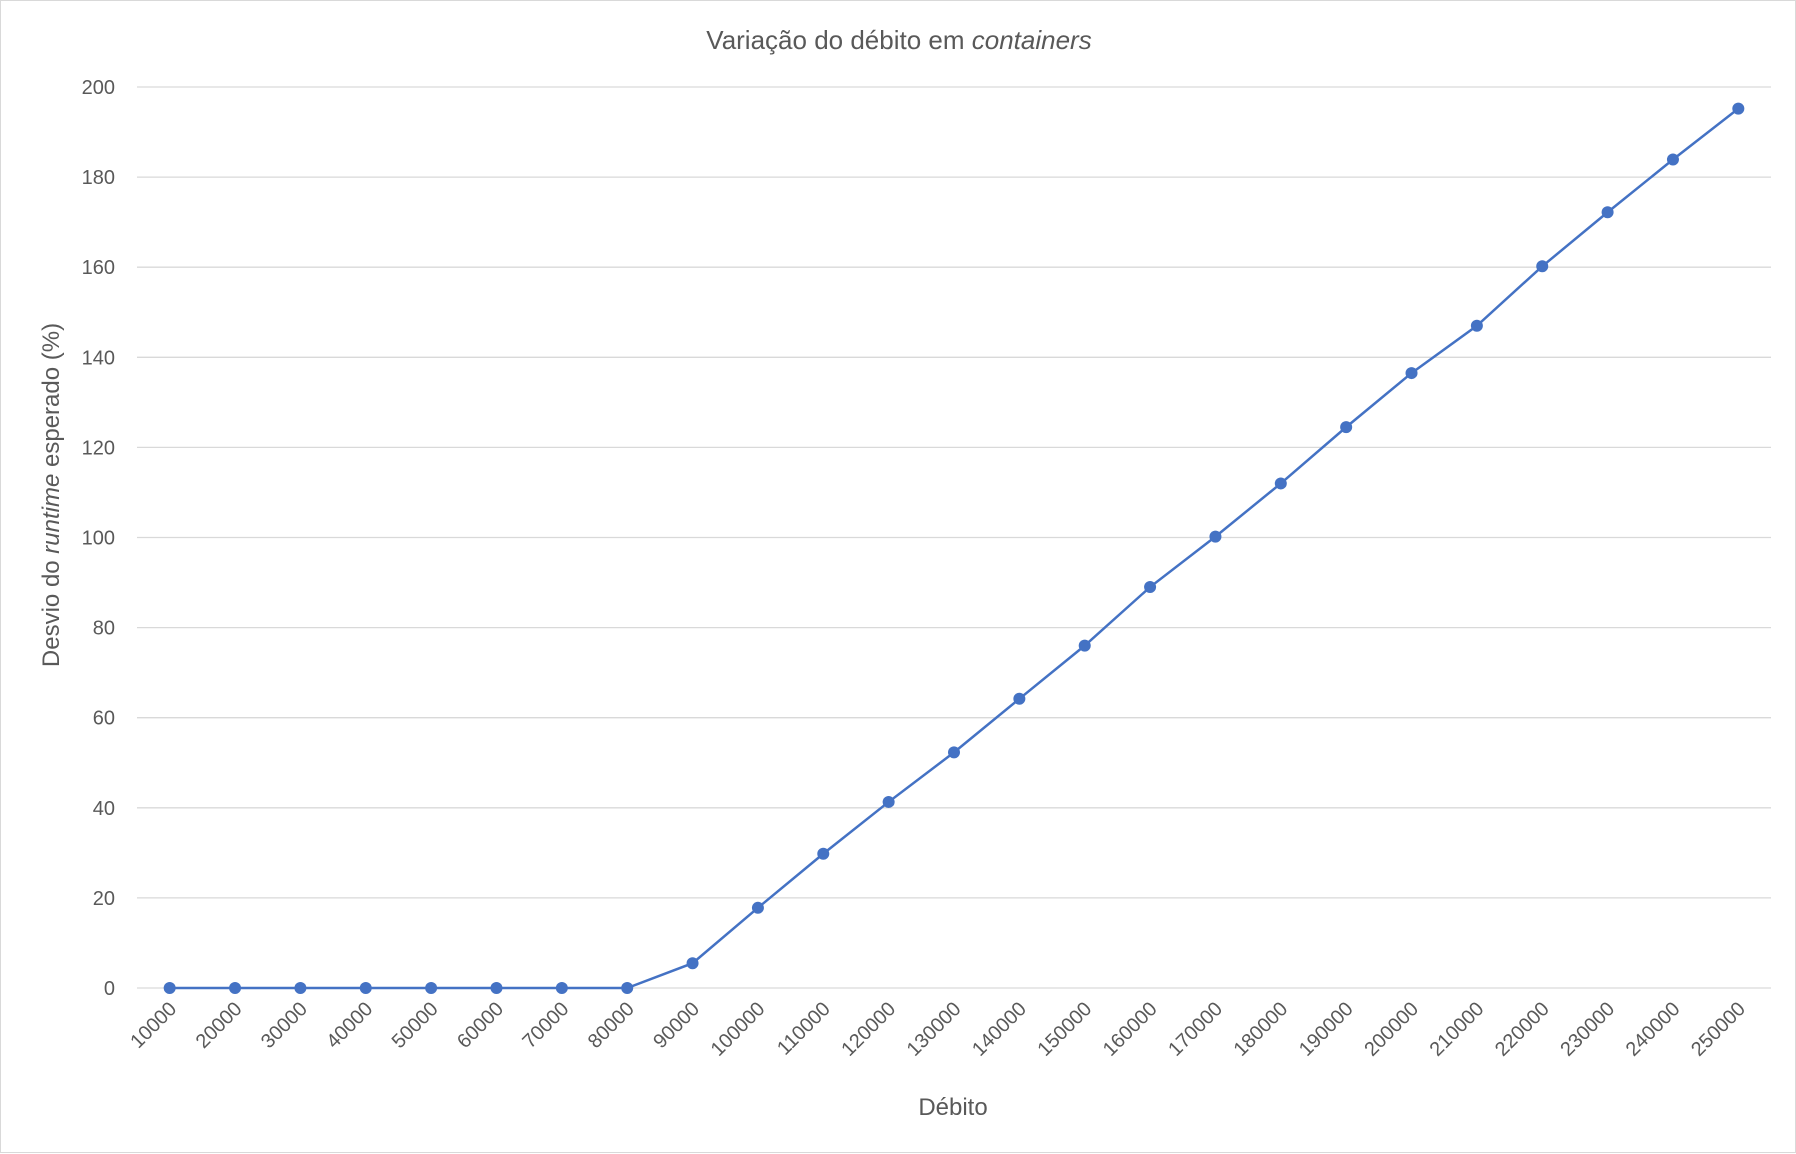 The height and width of the screenshot is (1154, 1796). Describe the element at coordinates (1130, 1029) in the screenshot. I see `x-tick-label: 160000` at that location.